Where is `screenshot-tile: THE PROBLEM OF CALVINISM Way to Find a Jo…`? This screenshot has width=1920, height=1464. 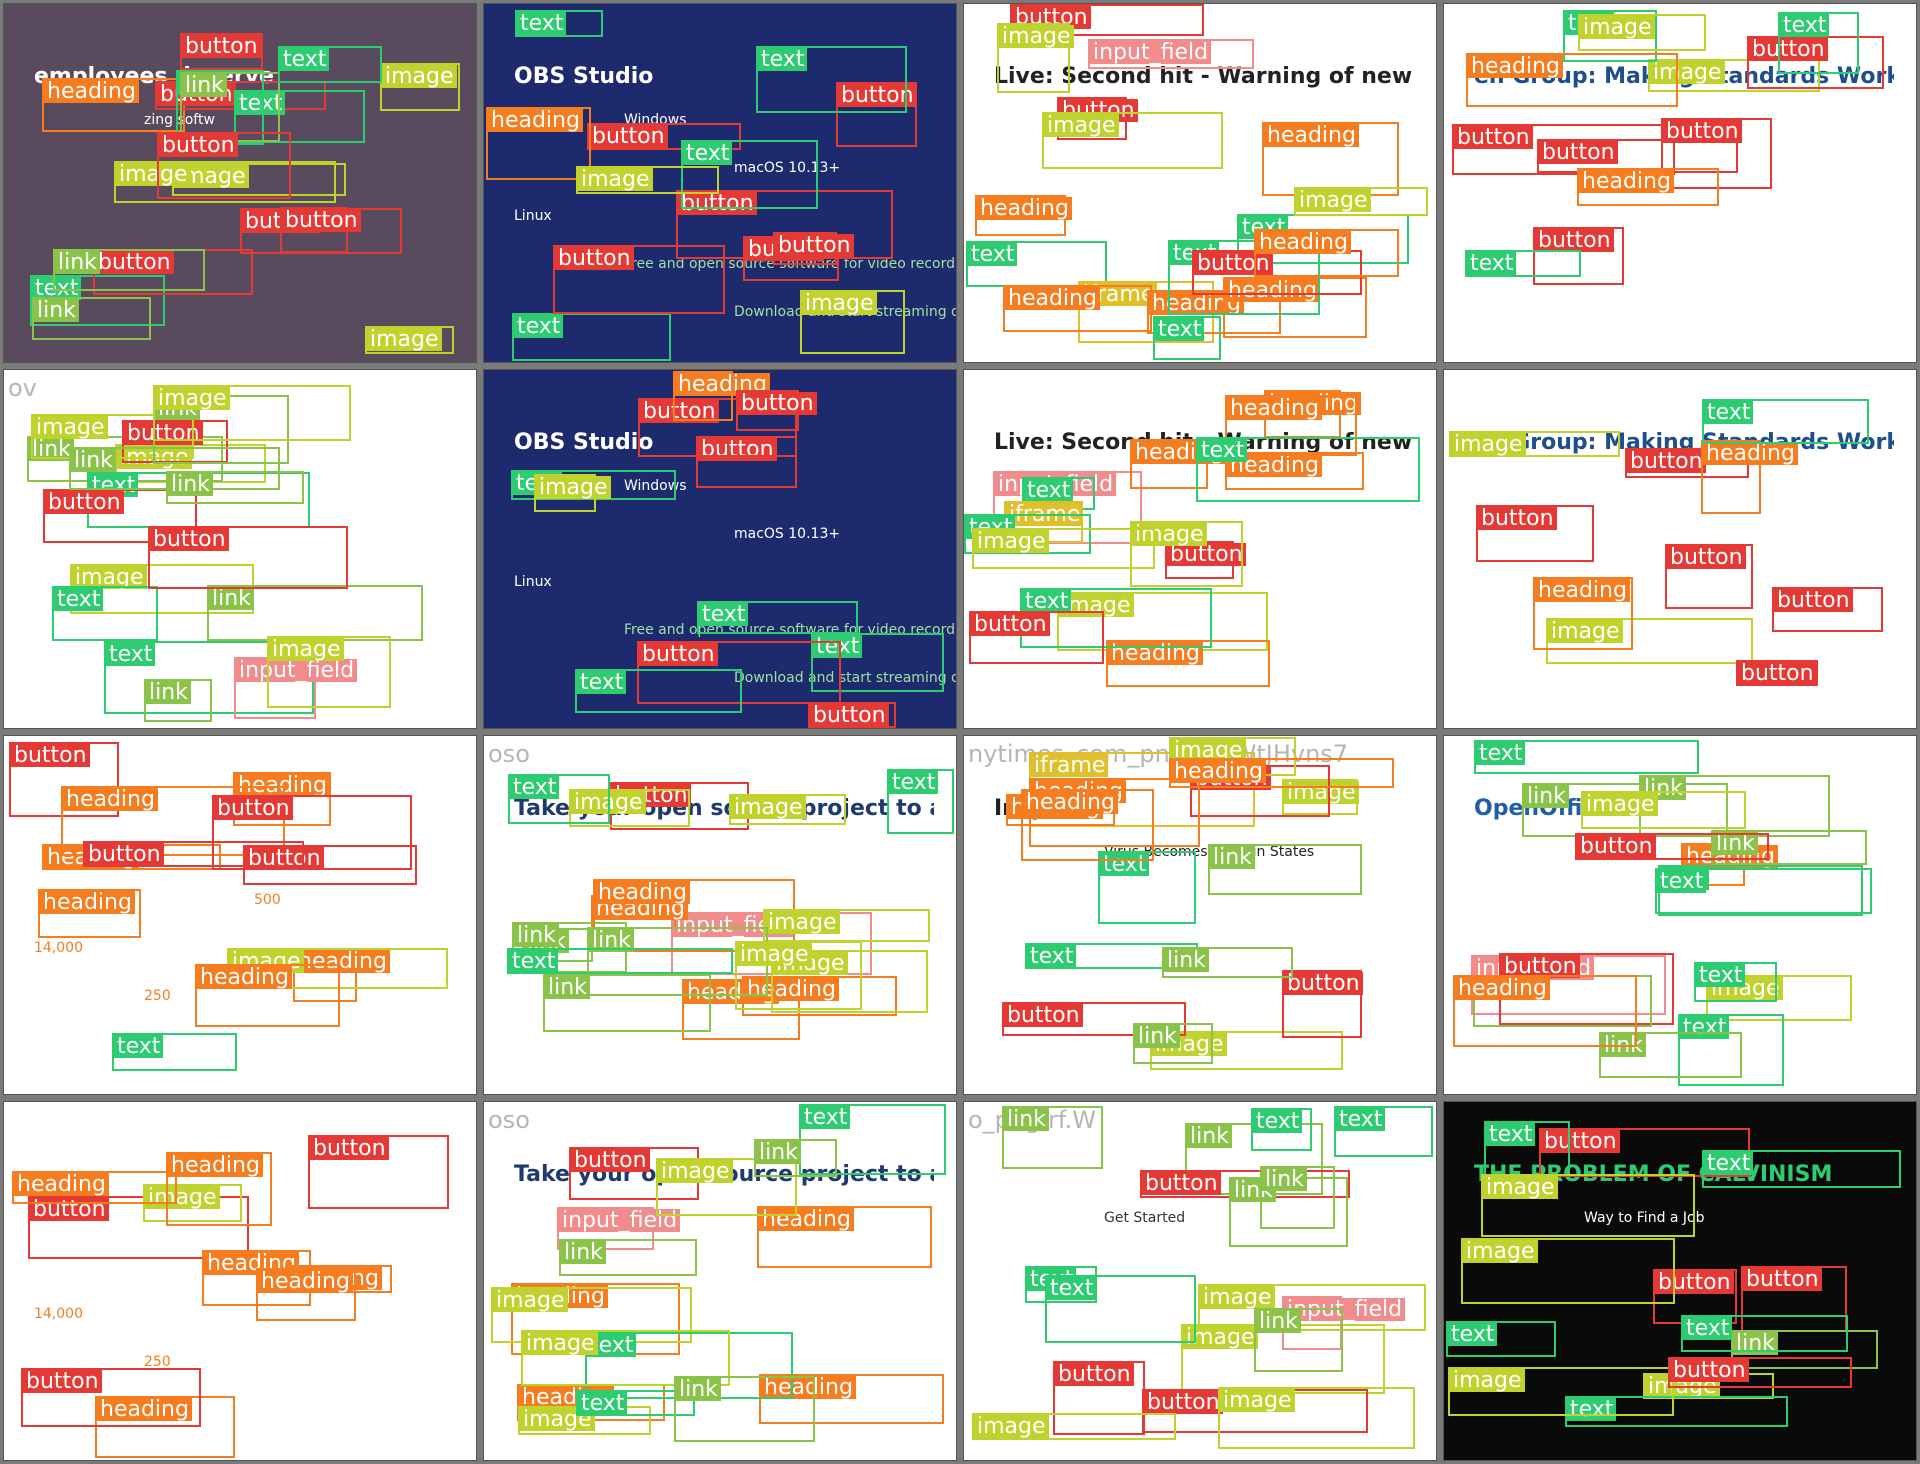
screenshot-tile: THE PROBLEM OF CALVINISM Way to Find a Jo… is located at coordinates (1680, 1281).